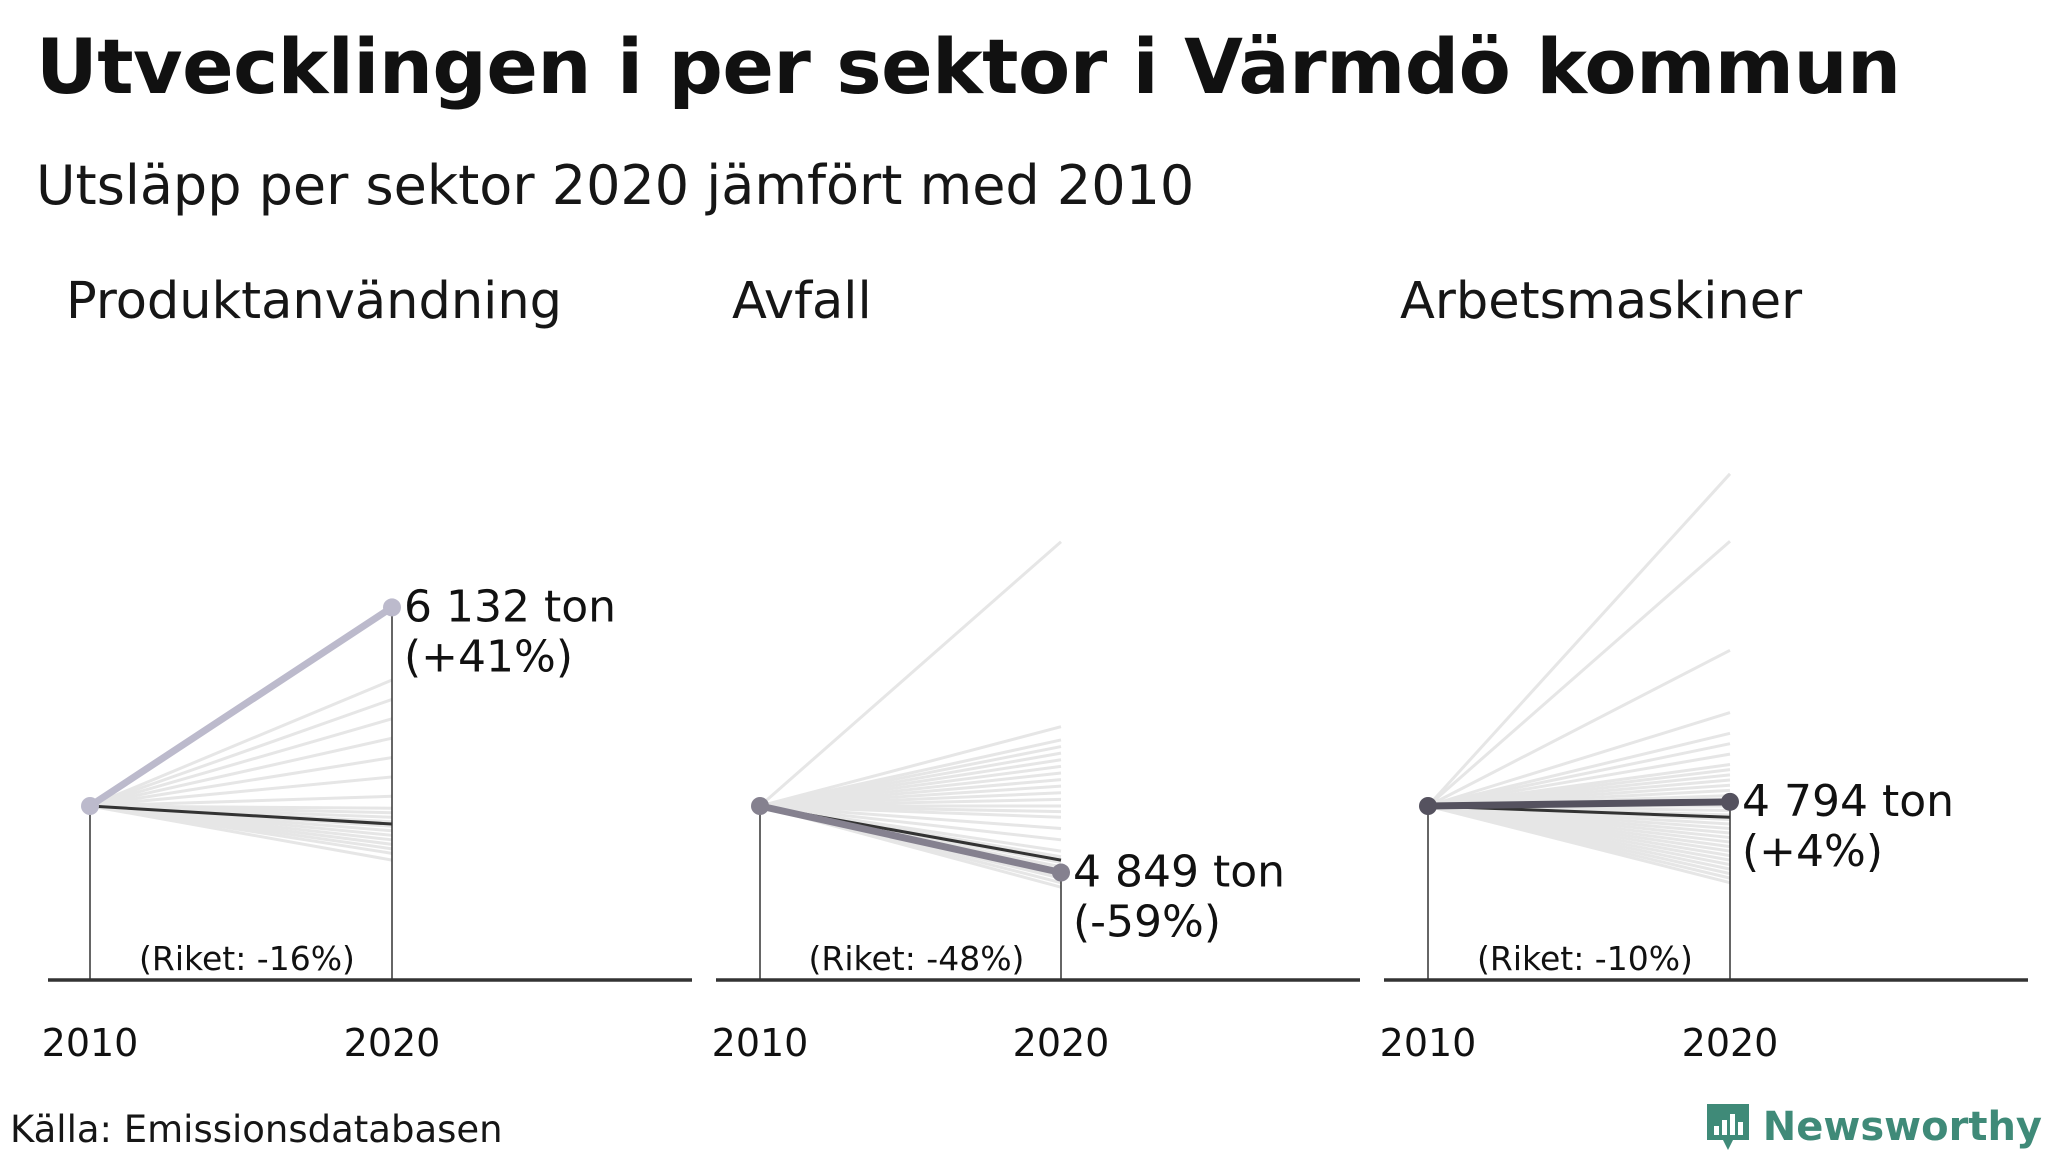 Image resolution: width=2048 pixels, height=1154 pixels. What do you see at coordinates (1601, 301) in the screenshot?
I see `panel-title-arbetsmaskiner: Arbetsmaskiner` at bounding box center [1601, 301].